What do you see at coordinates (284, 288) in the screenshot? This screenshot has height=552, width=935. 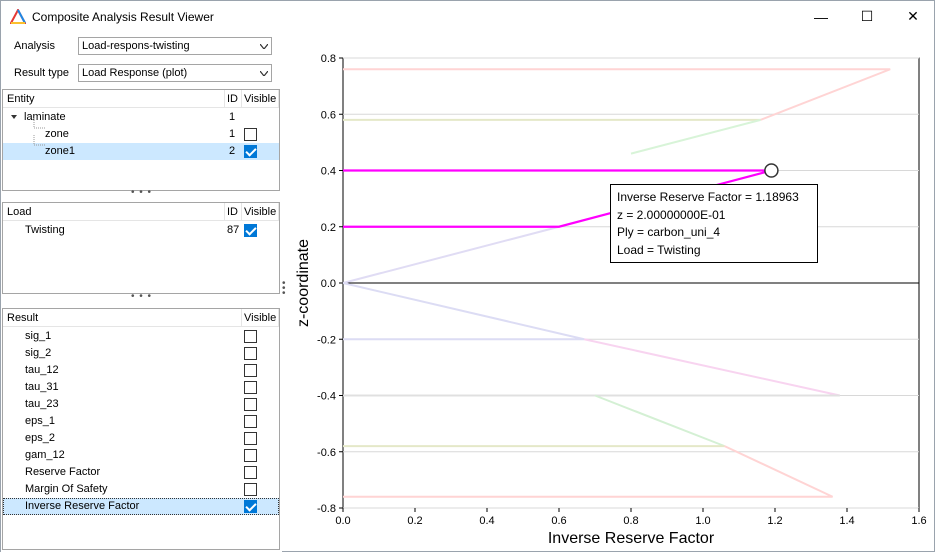 I see `vertical-splitter-handle: • • •` at bounding box center [284, 288].